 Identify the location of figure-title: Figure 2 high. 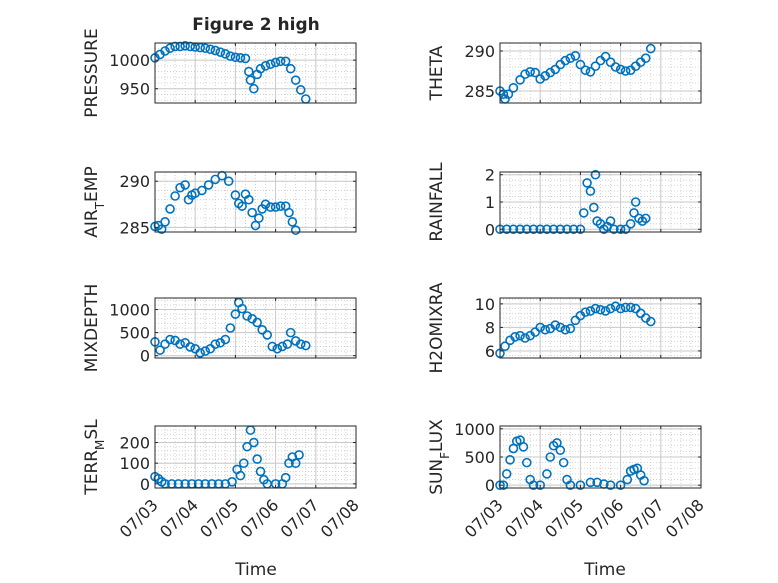
(256, 25).